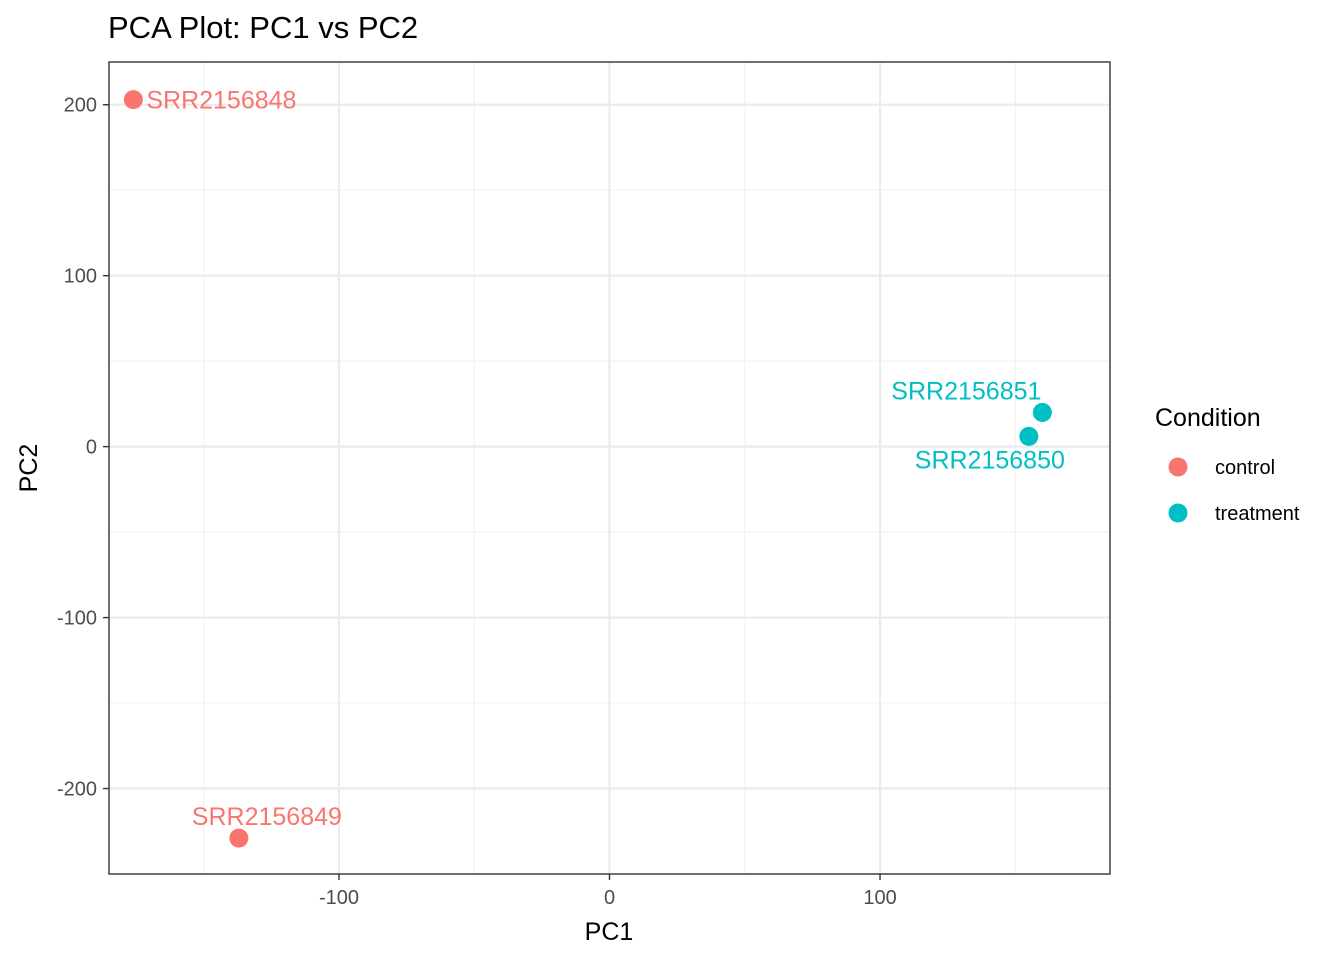 The image size is (1344, 960). Describe the element at coordinates (91, 448) in the screenshot. I see `y-tick-label: 0` at that location.